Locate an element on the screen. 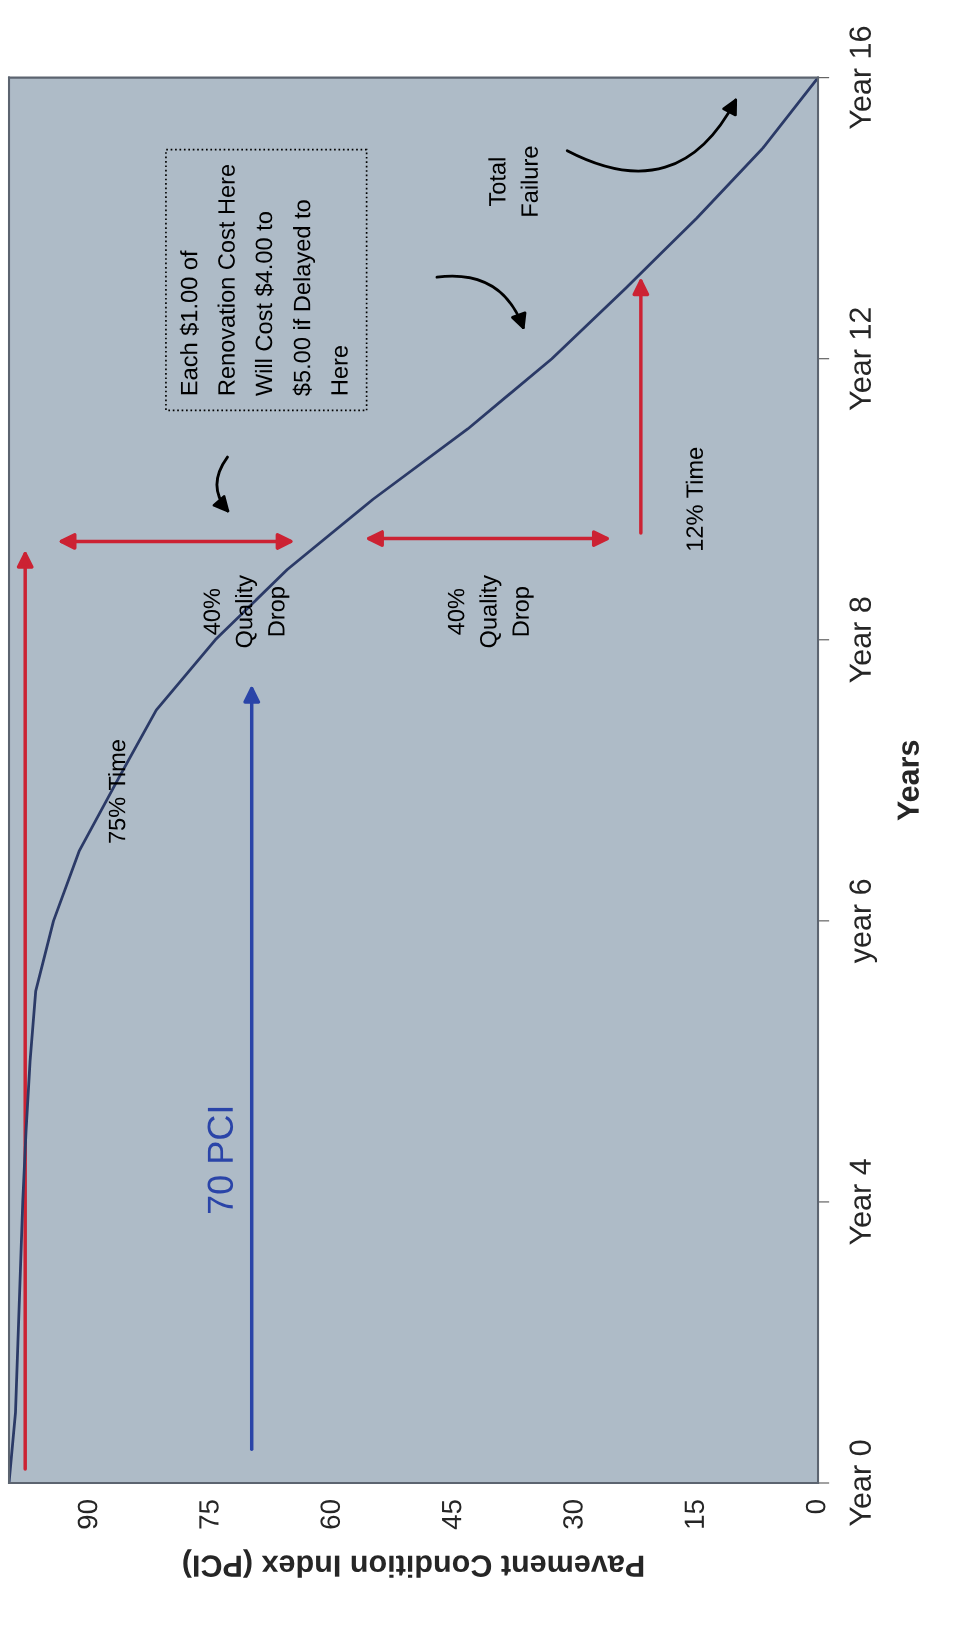 The image size is (959, 1652). y-tick-label: year 6 is located at coordinates (863, 921).